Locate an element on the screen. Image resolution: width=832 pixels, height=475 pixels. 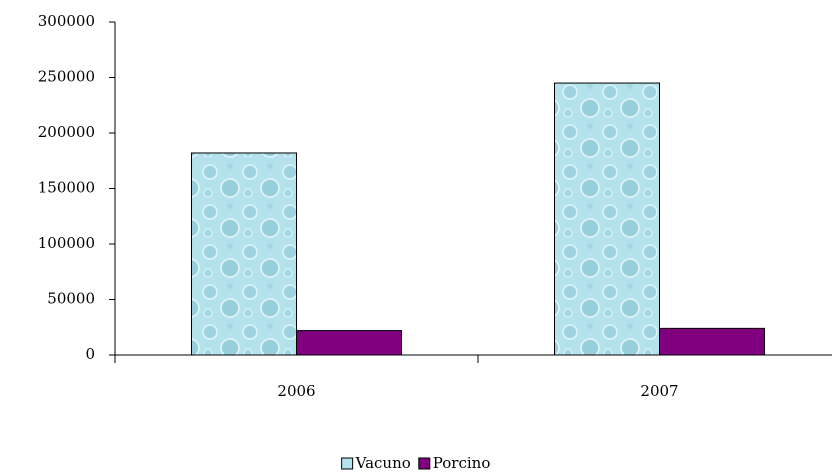
x-tick-label: 2006 is located at coordinates (296, 391).